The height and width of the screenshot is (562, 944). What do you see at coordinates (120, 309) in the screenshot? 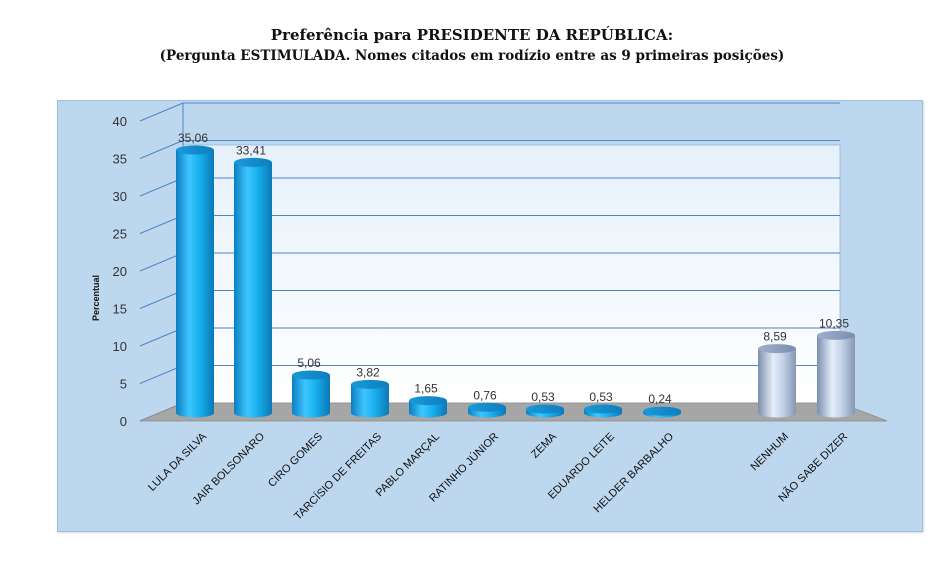
I see `y-tick-label: 15` at bounding box center [120, 309].